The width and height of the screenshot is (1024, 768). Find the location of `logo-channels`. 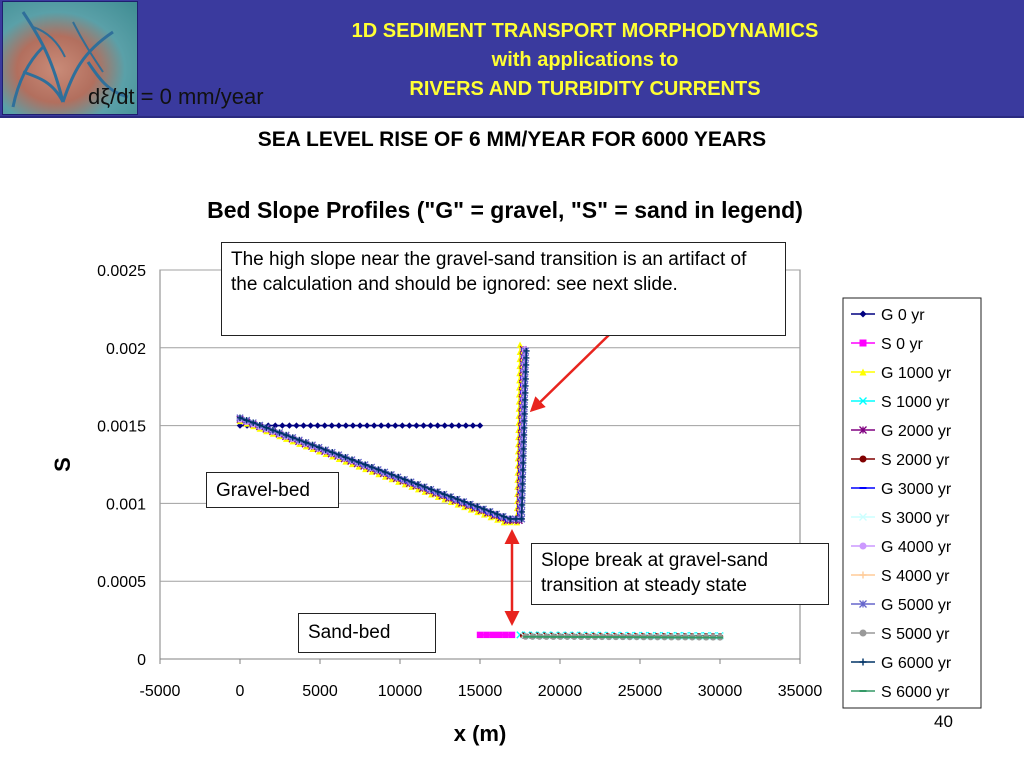

logo-channels is located at coordinates (70, 59).